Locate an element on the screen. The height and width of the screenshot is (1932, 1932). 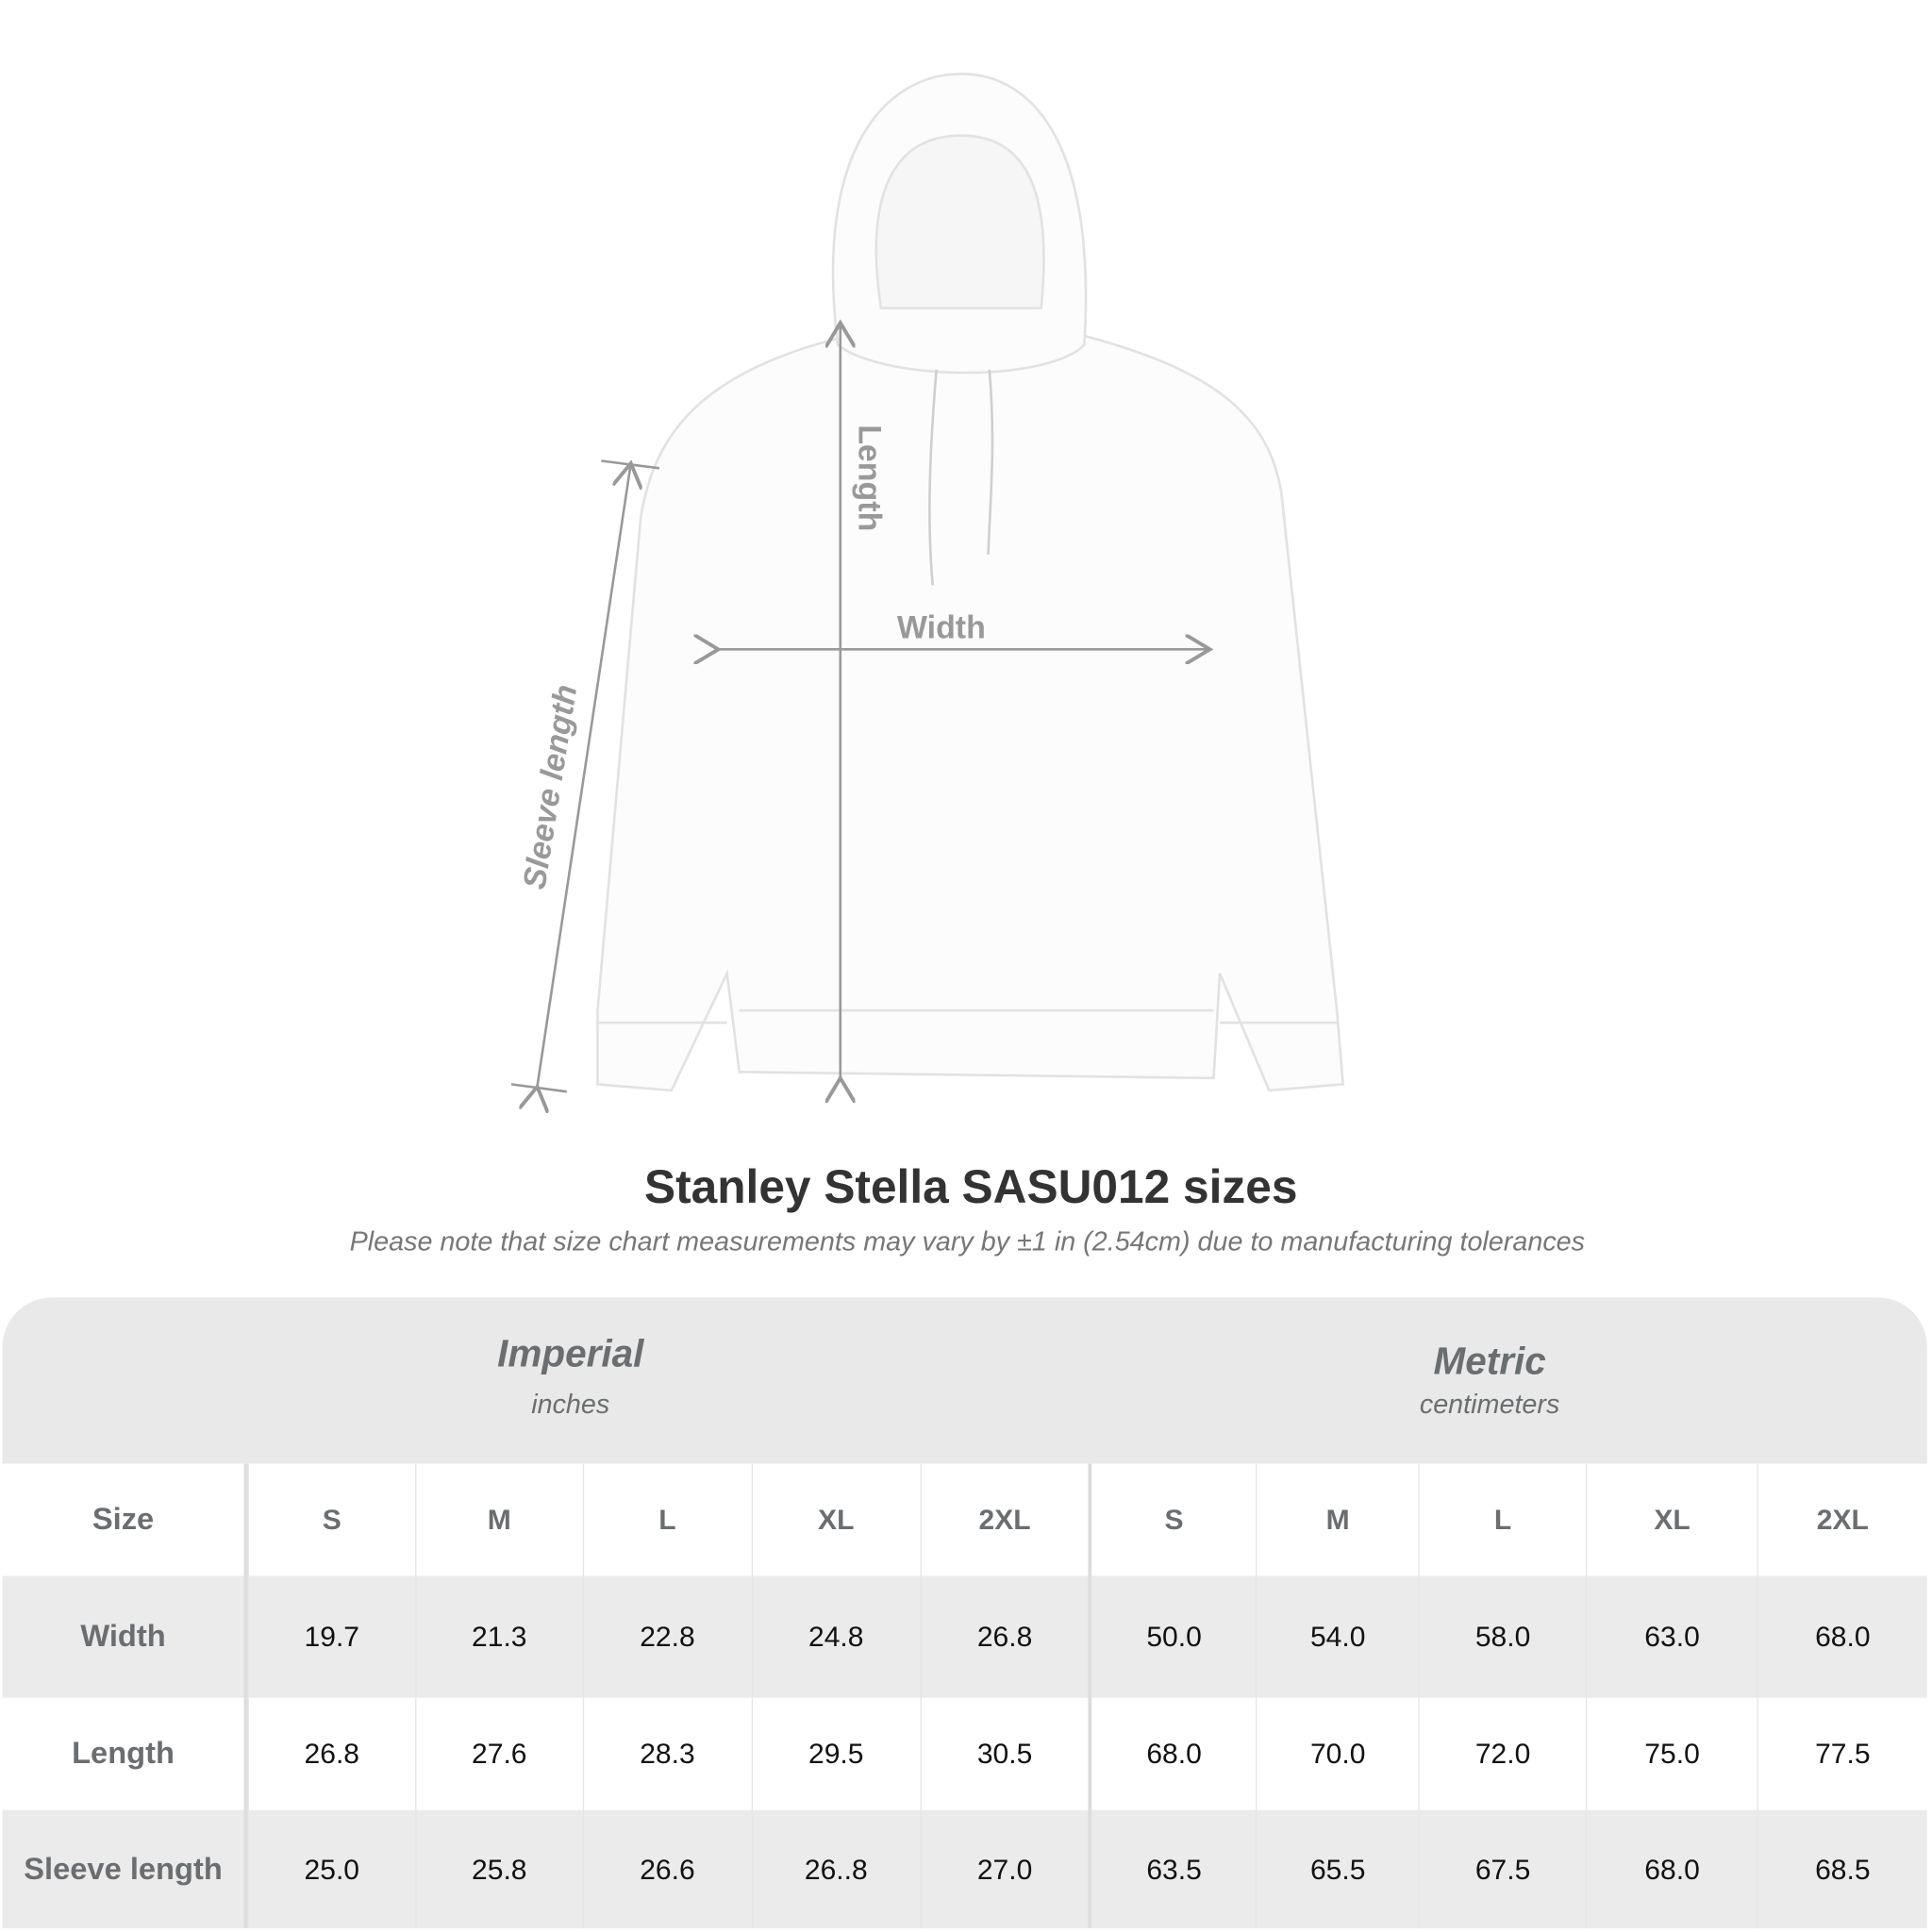
table-cell: 26.6 is located at coordinates (666, 1869).